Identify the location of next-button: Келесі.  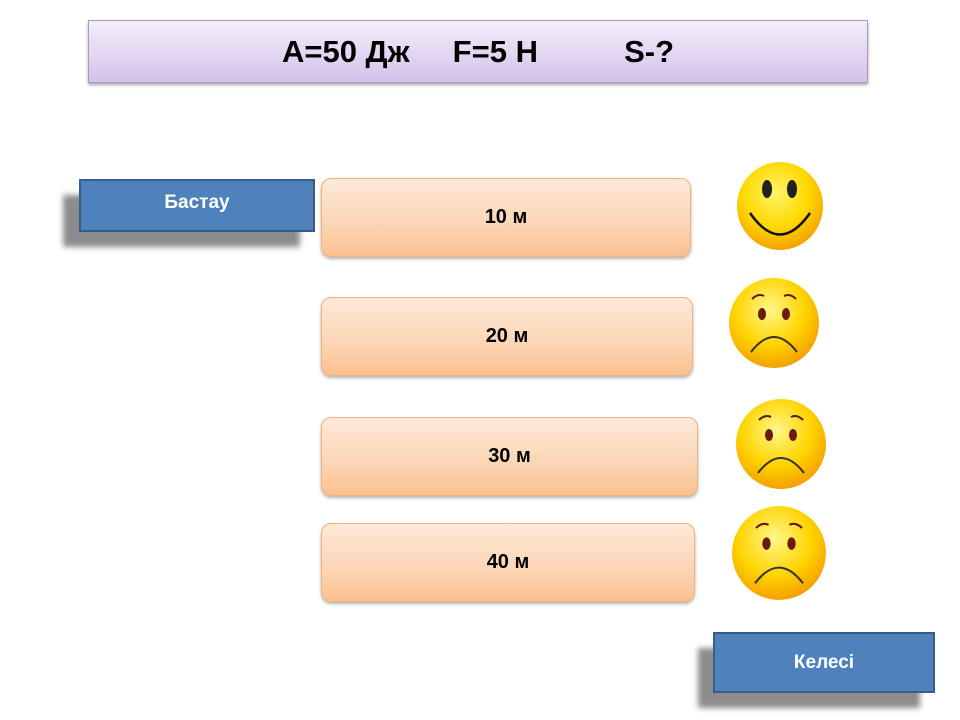
(824, 662).